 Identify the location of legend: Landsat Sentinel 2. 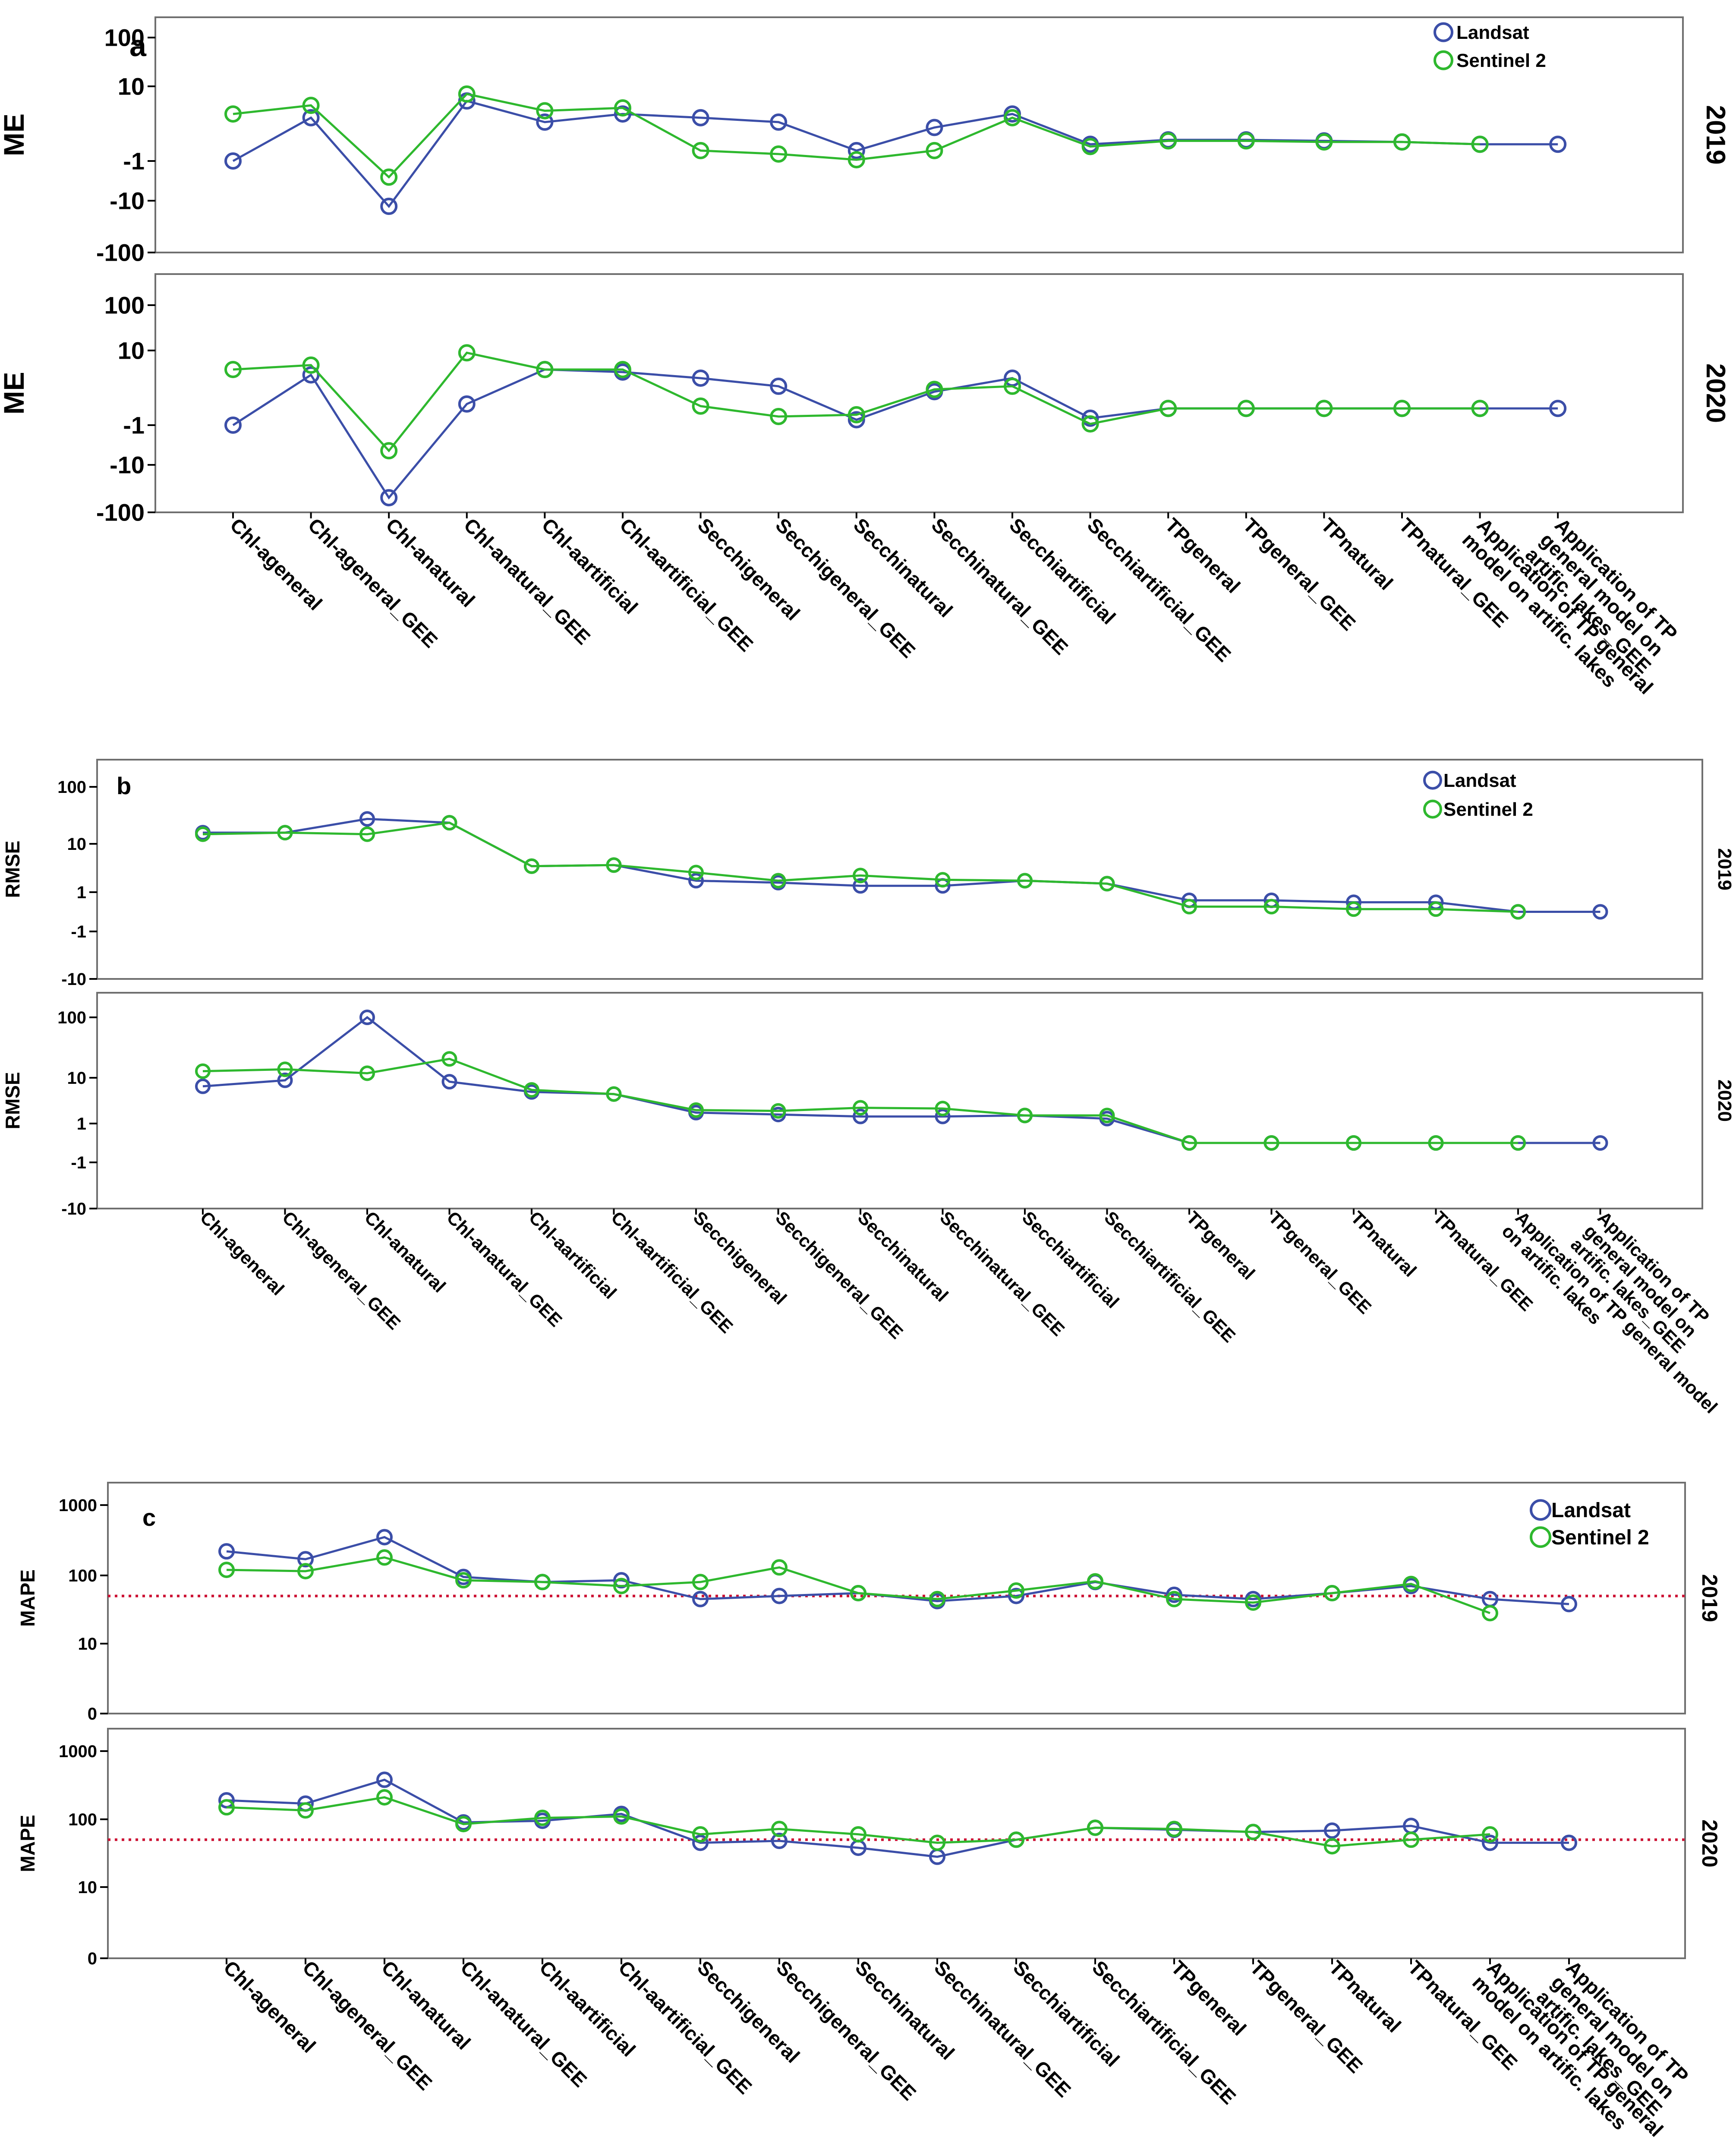
(1589, 1524).